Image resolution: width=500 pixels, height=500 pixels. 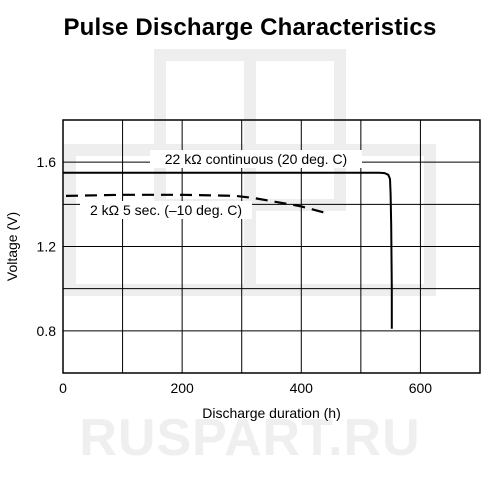 I want to click on y-tick-label: 1.6, so click(x=47, y=162).